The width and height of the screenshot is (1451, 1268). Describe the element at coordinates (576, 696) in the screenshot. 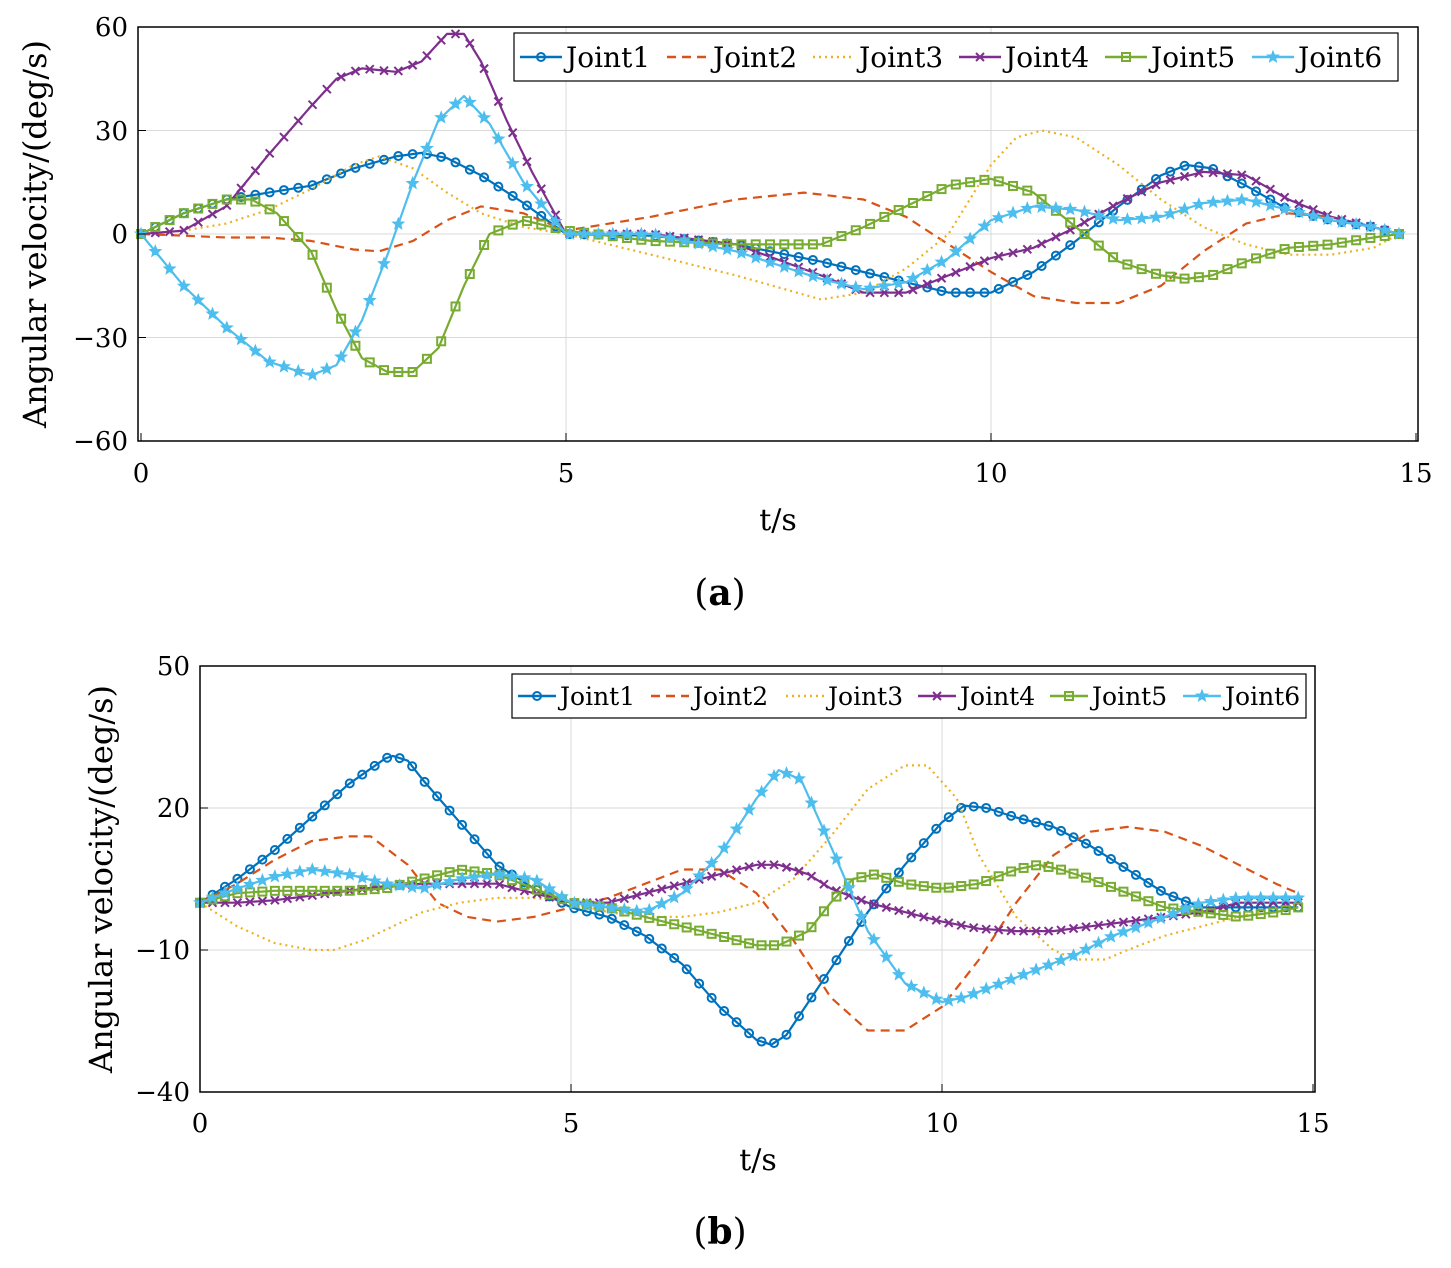

I see `legend-item-b-joint1: Joint1` at that location.